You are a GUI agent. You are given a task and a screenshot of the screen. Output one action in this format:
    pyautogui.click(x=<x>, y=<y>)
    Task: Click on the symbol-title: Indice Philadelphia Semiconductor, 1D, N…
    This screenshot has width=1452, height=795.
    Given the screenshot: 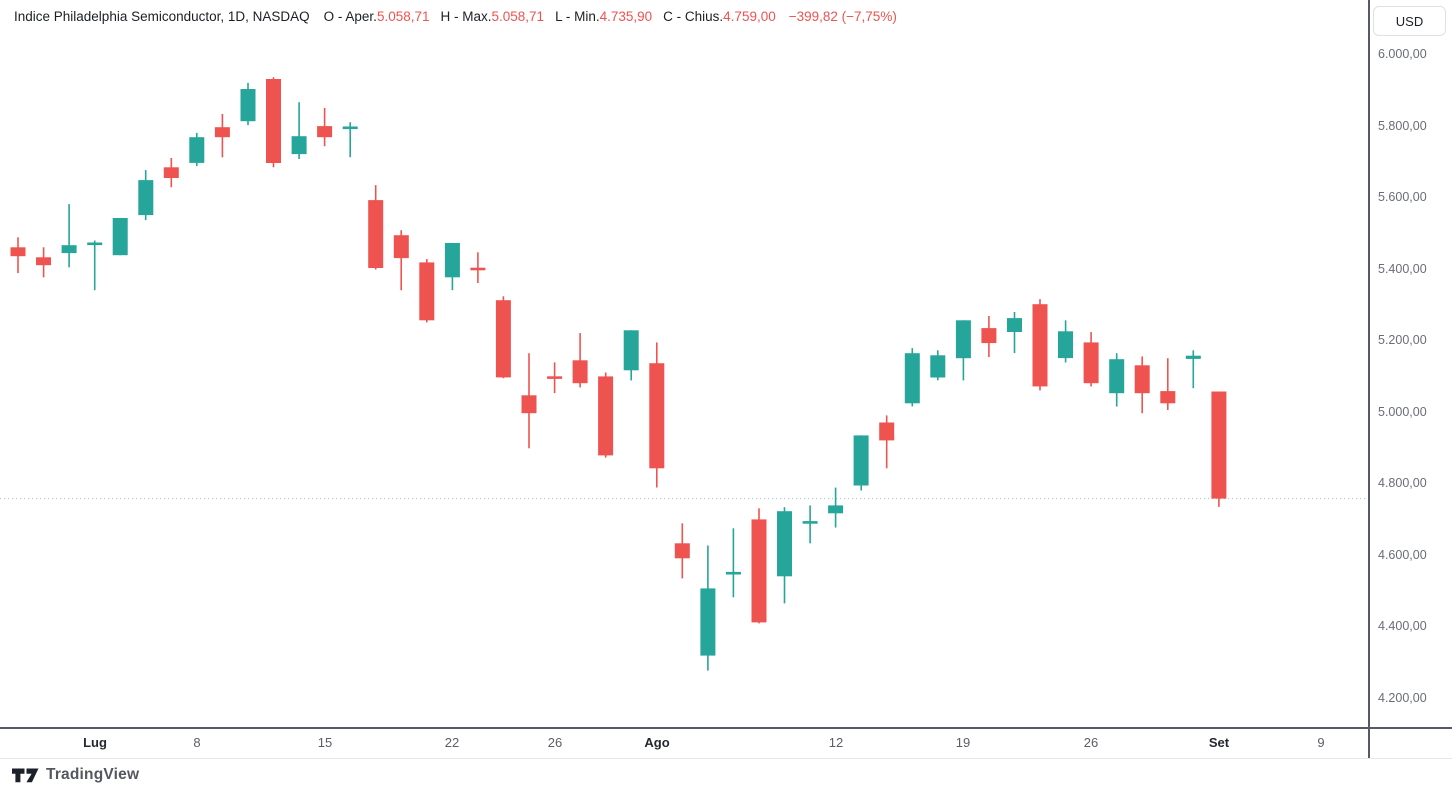 What is the action you would take?
    pyautogui.click(x=162, y=16)
    